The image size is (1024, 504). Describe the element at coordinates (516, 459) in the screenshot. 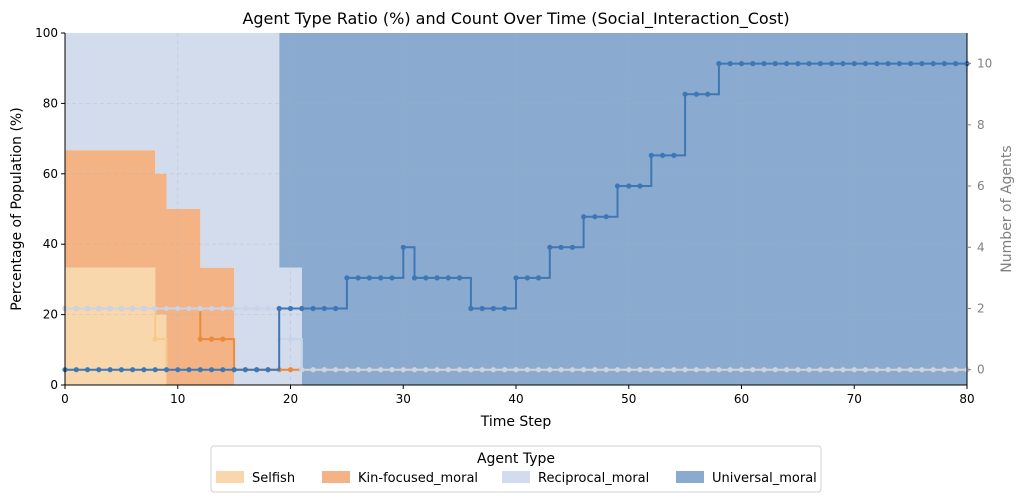

I see `legend-title: Agent Type` at that location.